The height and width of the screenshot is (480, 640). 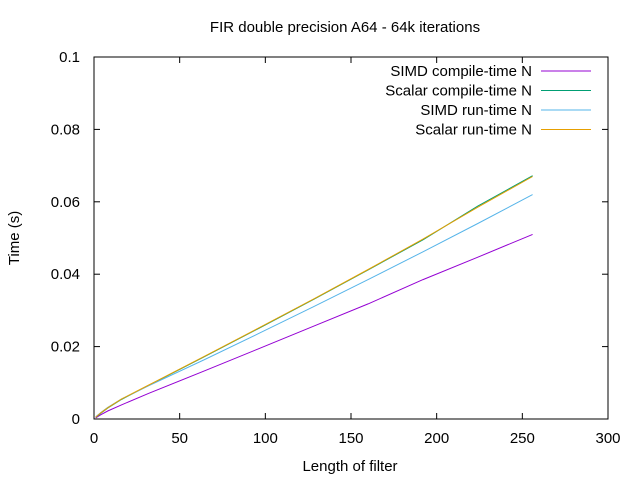 I want to click on legend-label-4: Scalar run-time N, so click(x=473, y=130).